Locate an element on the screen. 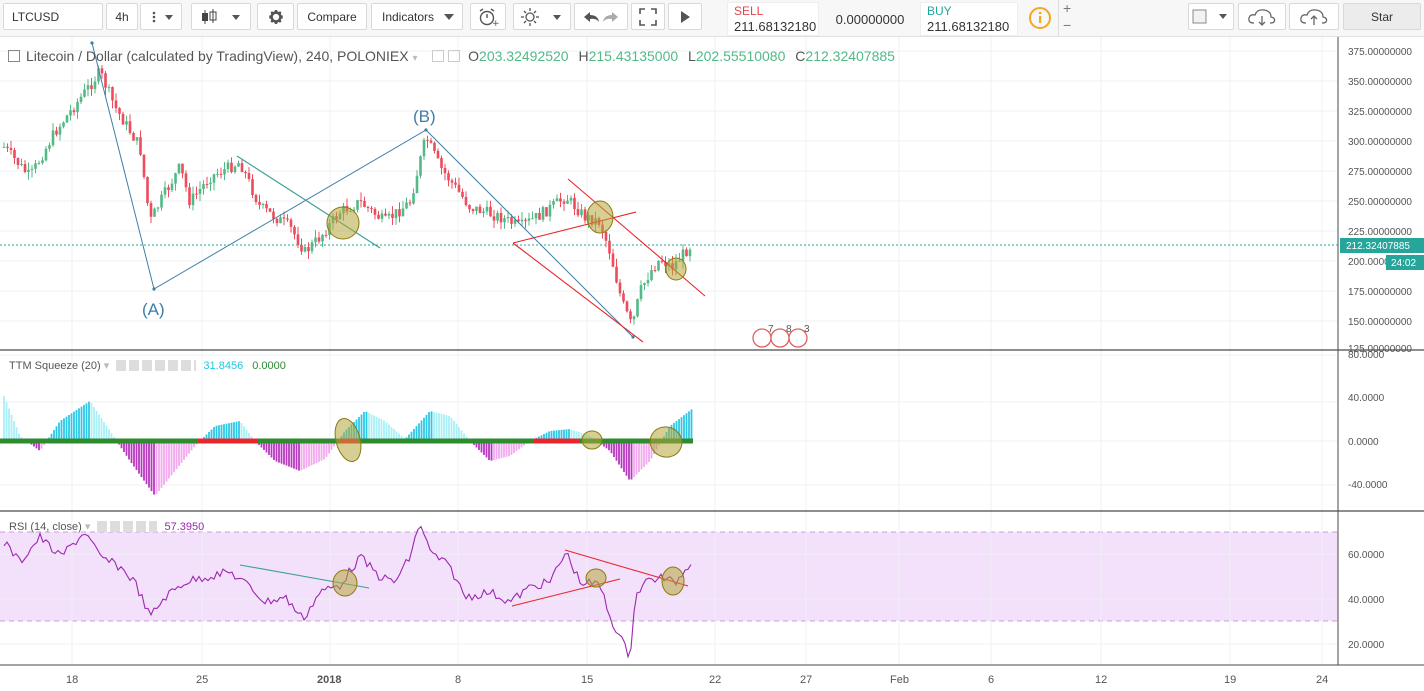  square-icon is located at coordinates (1209, 16).